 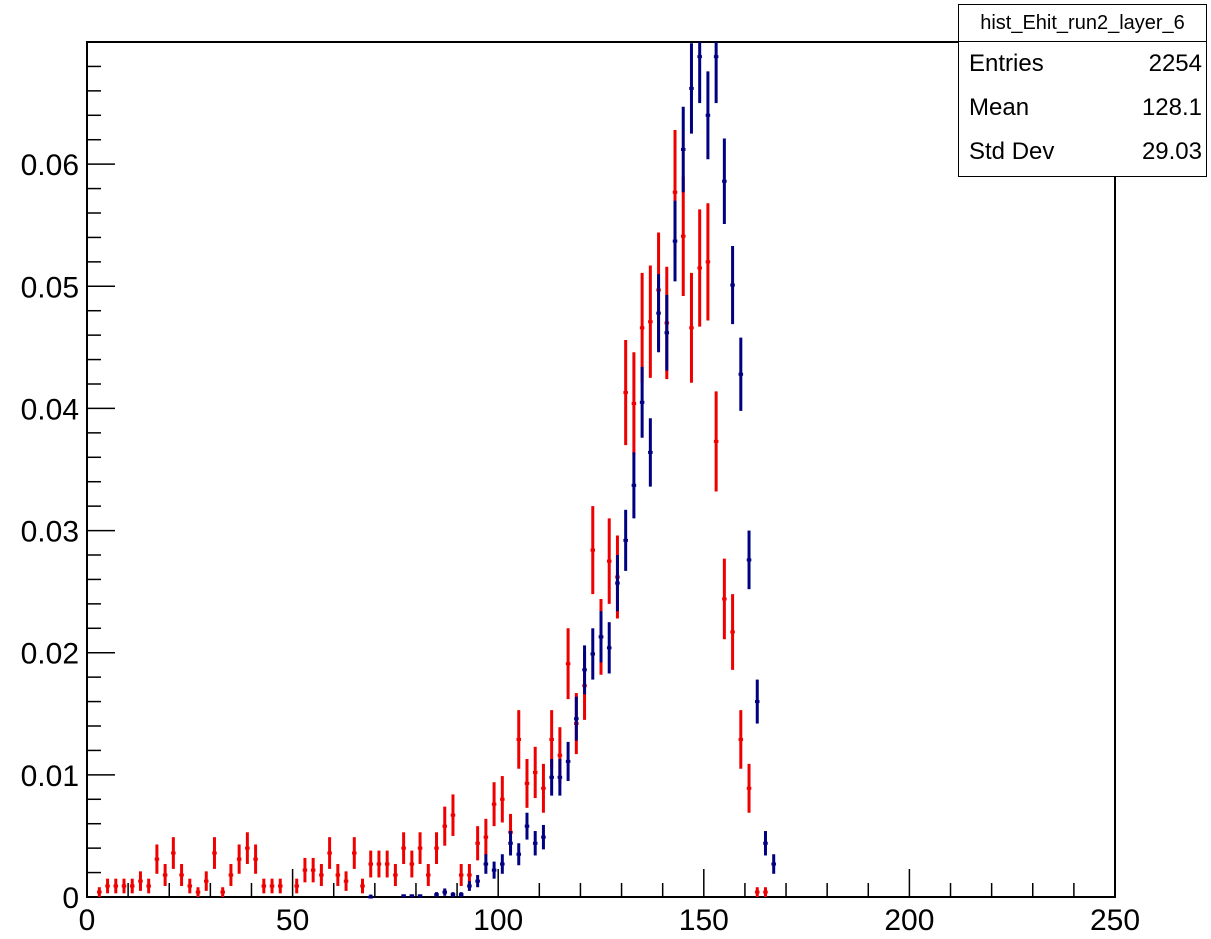 I want to click on stats-row-entries: Entries 2254, so click(x=1082, y=64).